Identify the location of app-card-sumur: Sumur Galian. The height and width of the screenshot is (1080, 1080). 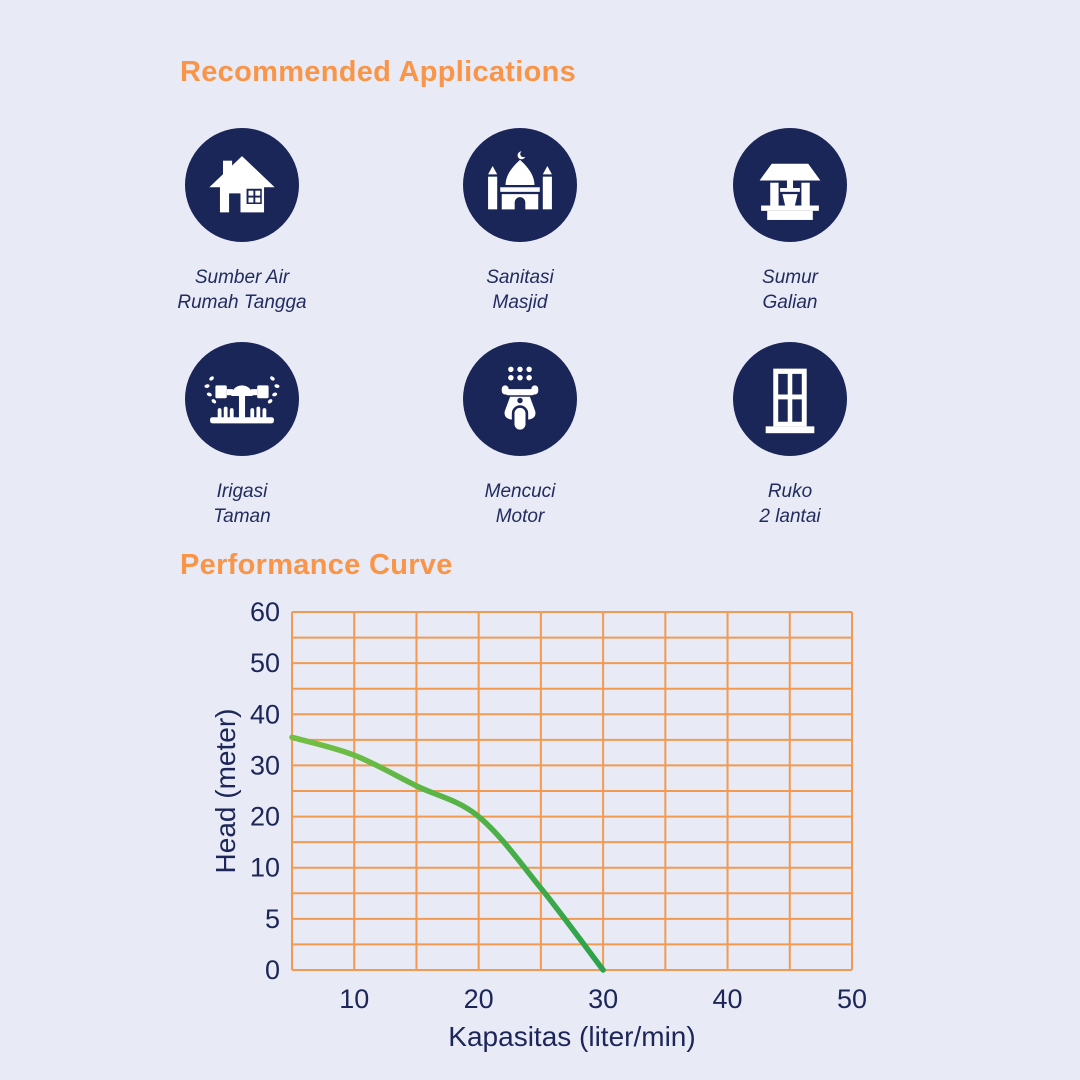
(790, 221).